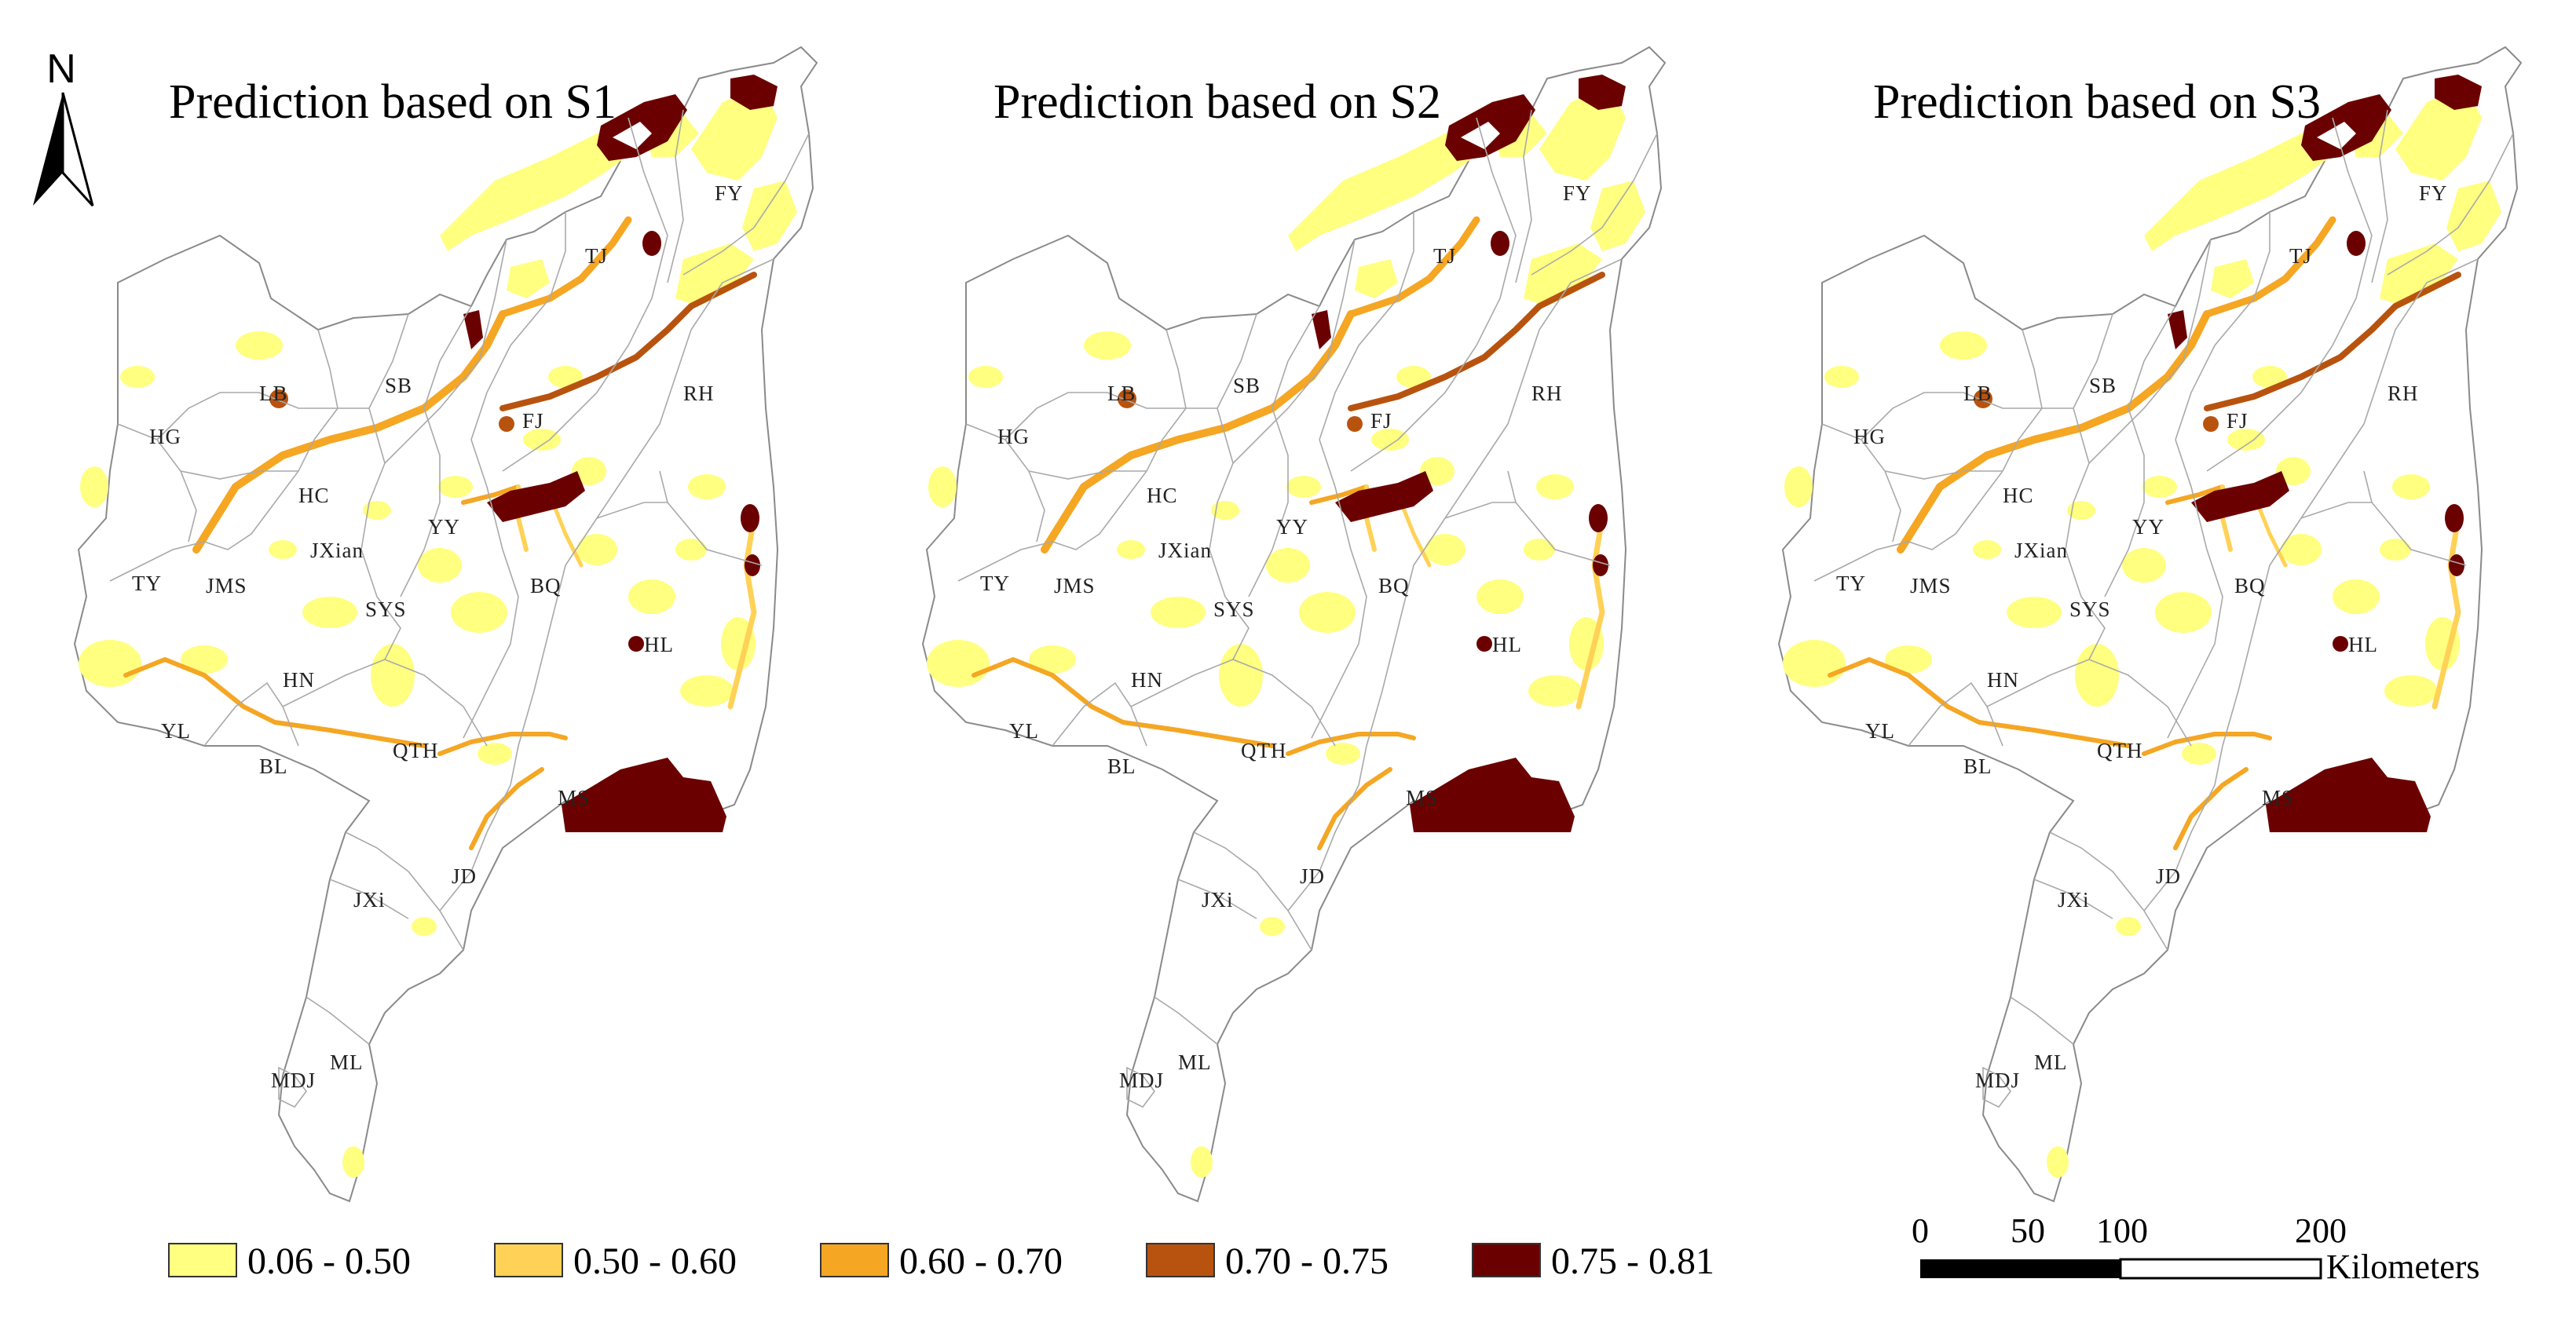  Describe the element at coordinates (2097, 102) in the screenshot. I see `panel-title: Prediction based on S3` at that location.